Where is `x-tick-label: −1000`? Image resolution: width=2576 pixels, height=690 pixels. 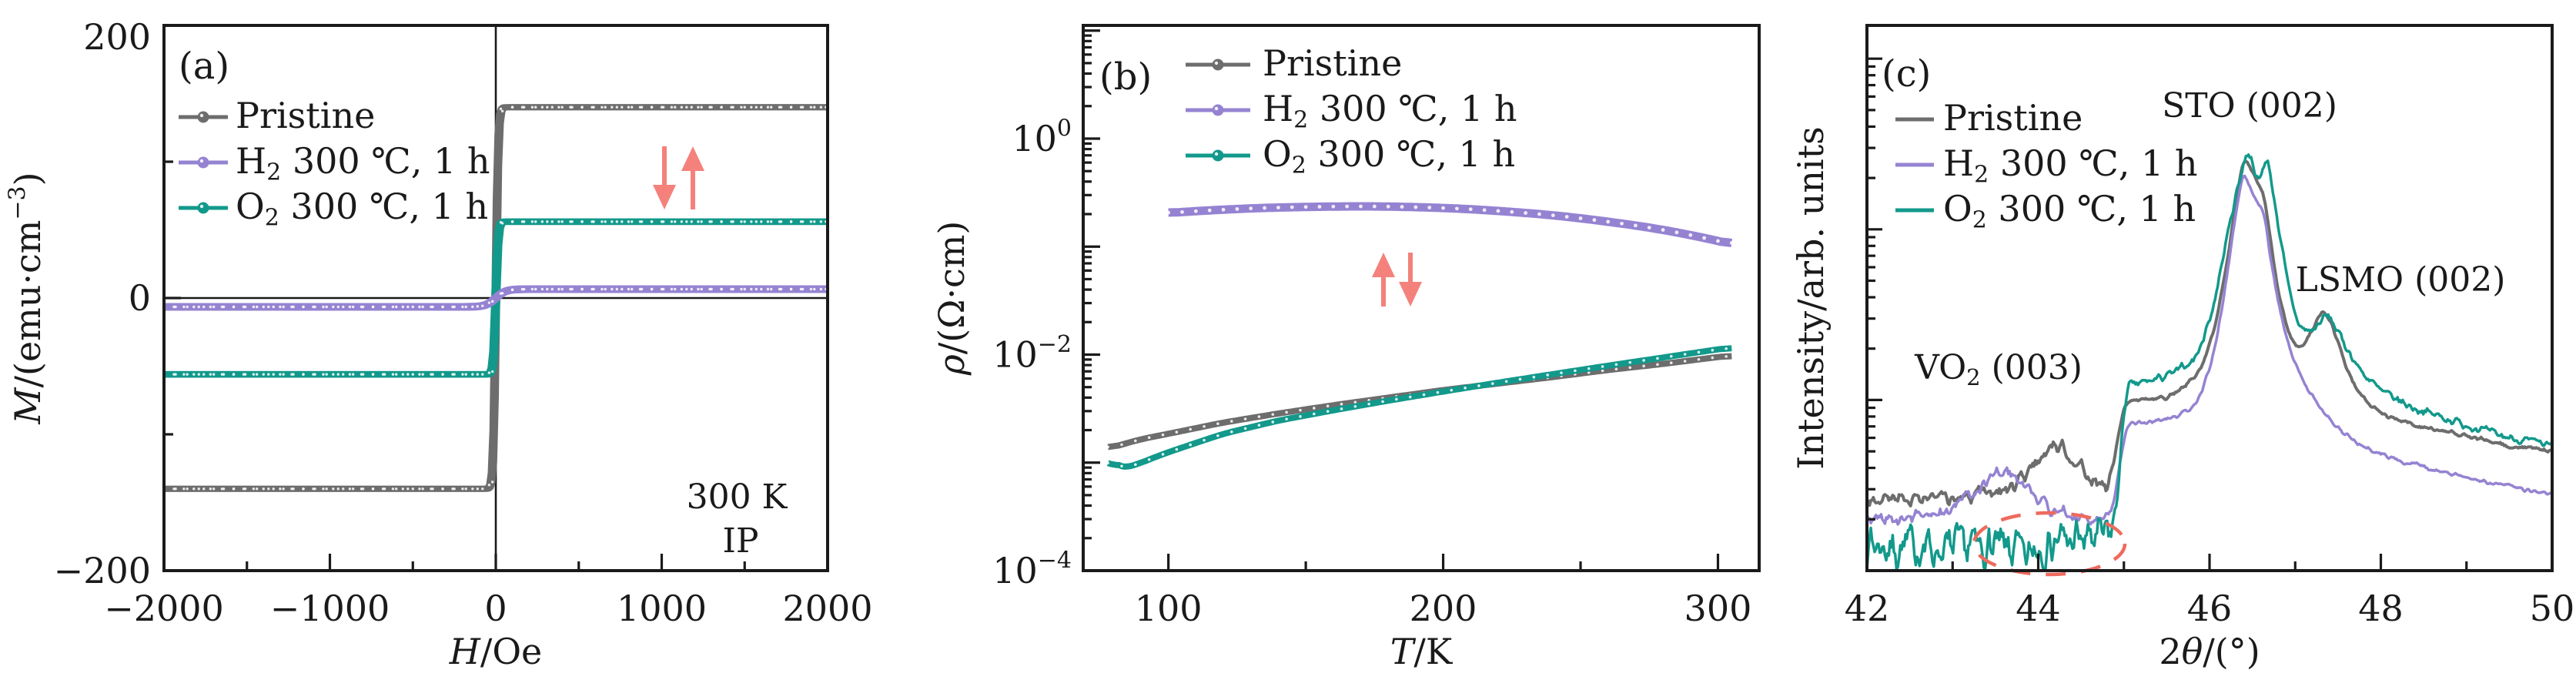
x-tick-label: −1000 is located at coordinates (330, 608).